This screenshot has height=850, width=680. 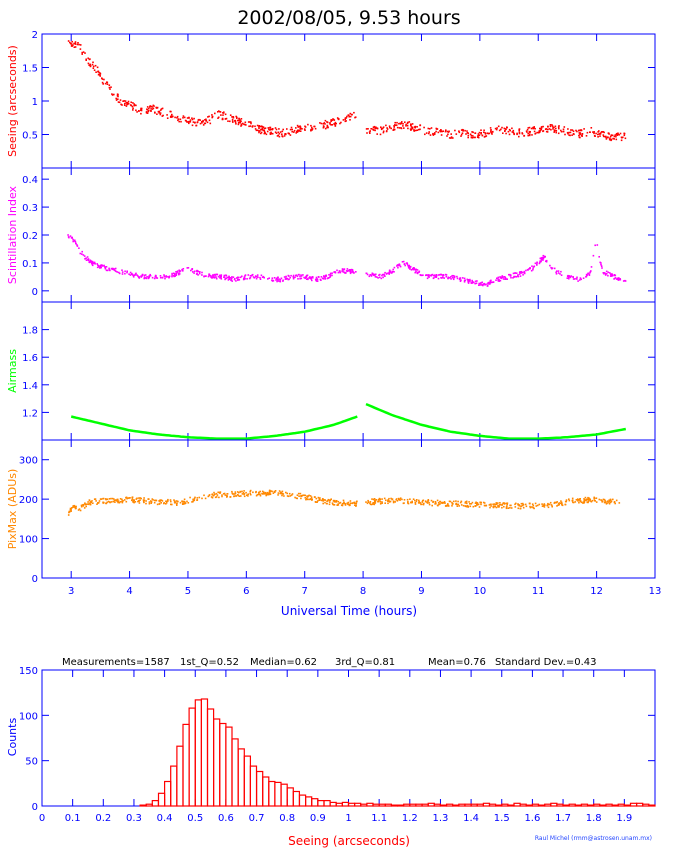 I want to click on x-tick-label: 0.8, so click(x=287, y=818).